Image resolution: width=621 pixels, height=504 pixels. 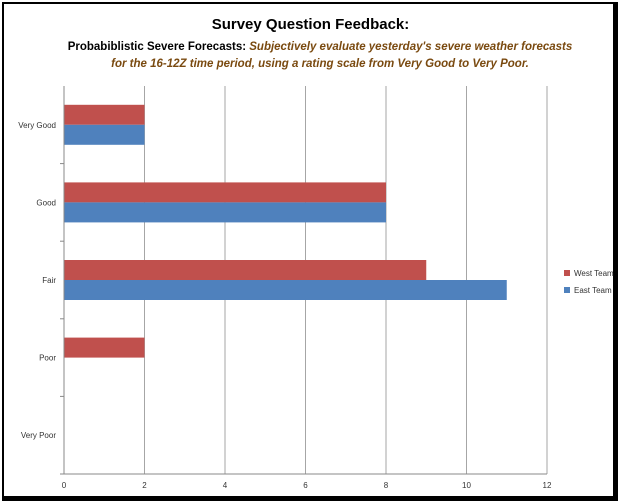 I want to click on y-tick-label: Very Good, so click(x=37, y=125).